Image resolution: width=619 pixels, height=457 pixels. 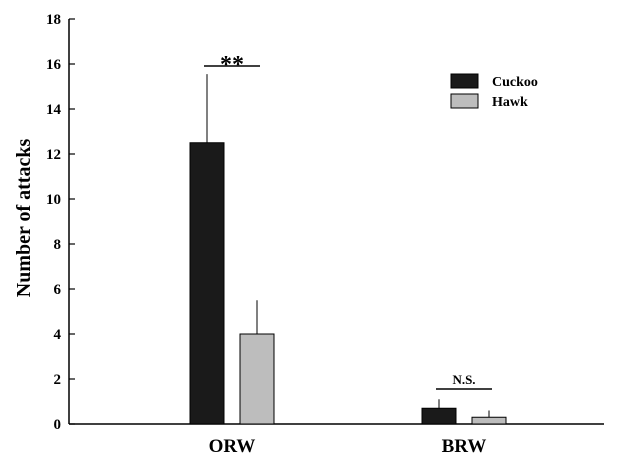 What do you see at coordinates (463, 379) in the screenshot?
I see `significance-label: N.S.` at bounding box center [463, 379].